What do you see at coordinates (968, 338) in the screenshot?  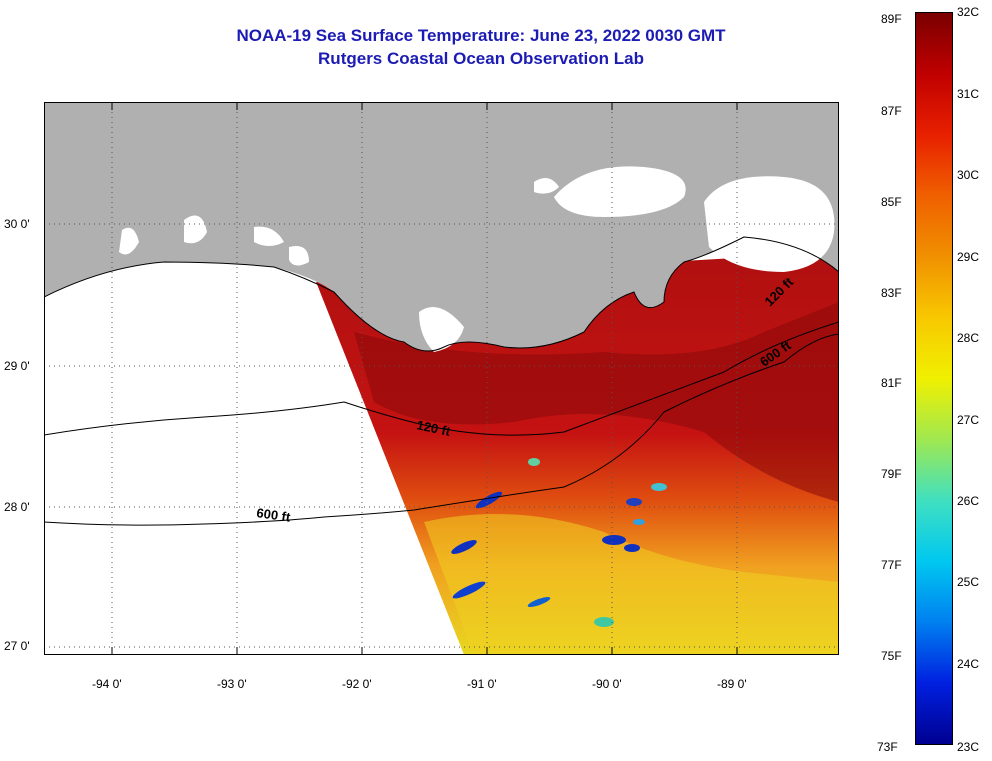 I see `colorbar-c-28: 28C` at bounding box center [968, 338].